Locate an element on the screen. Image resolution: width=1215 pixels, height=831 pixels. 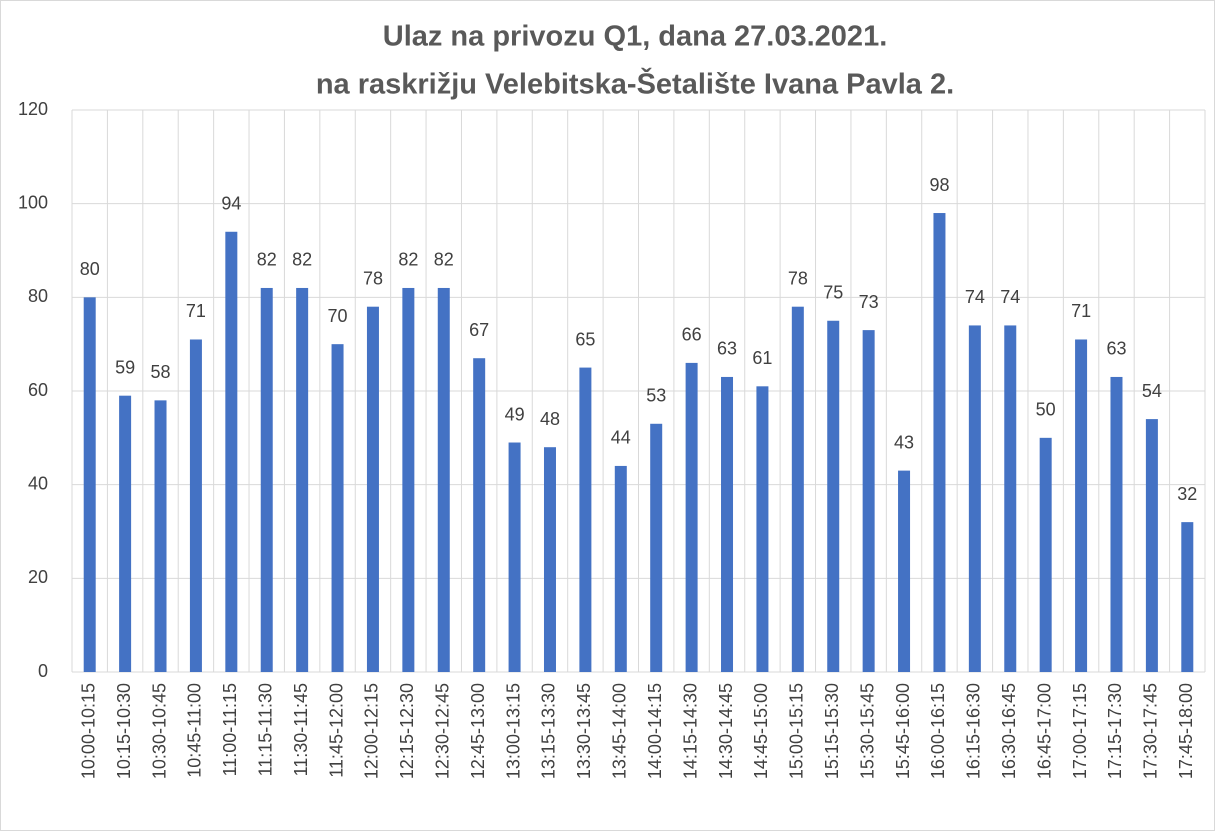
data-label: 80 is located at coordinates (90, 269).